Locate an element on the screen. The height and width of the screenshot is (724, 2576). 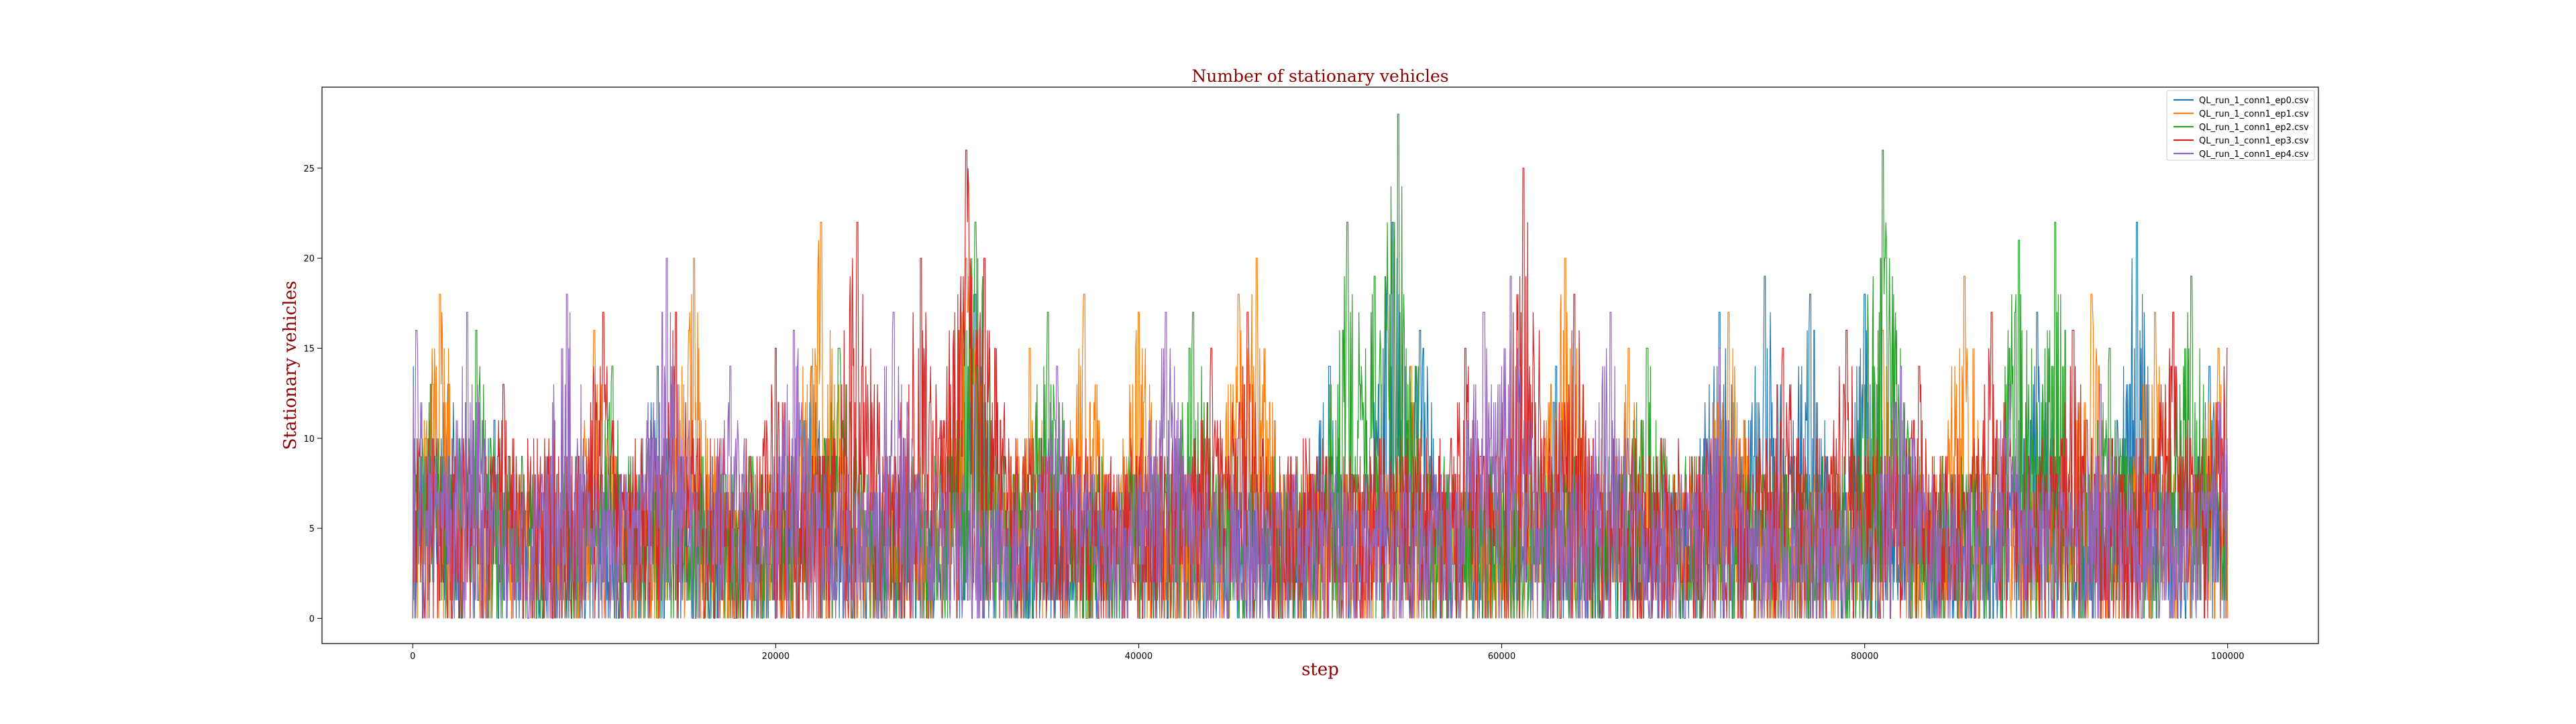
legend-label: QL_run_1_conn1_ep1.csv is located at coordinates (2254, 114).